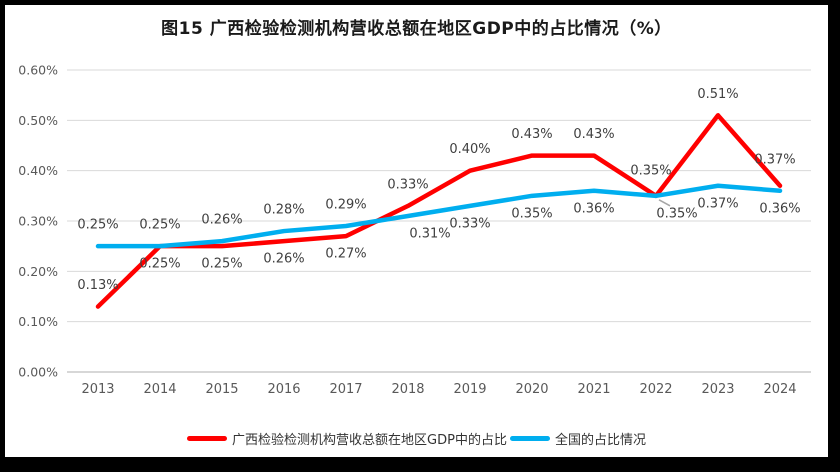 Image resolution: width=840 pixels, height=472 pixels. What do you see at coordinates (221, 389) in the screenshot?
I see `x-axis-label: 2015` at bounding box center [221, 389].